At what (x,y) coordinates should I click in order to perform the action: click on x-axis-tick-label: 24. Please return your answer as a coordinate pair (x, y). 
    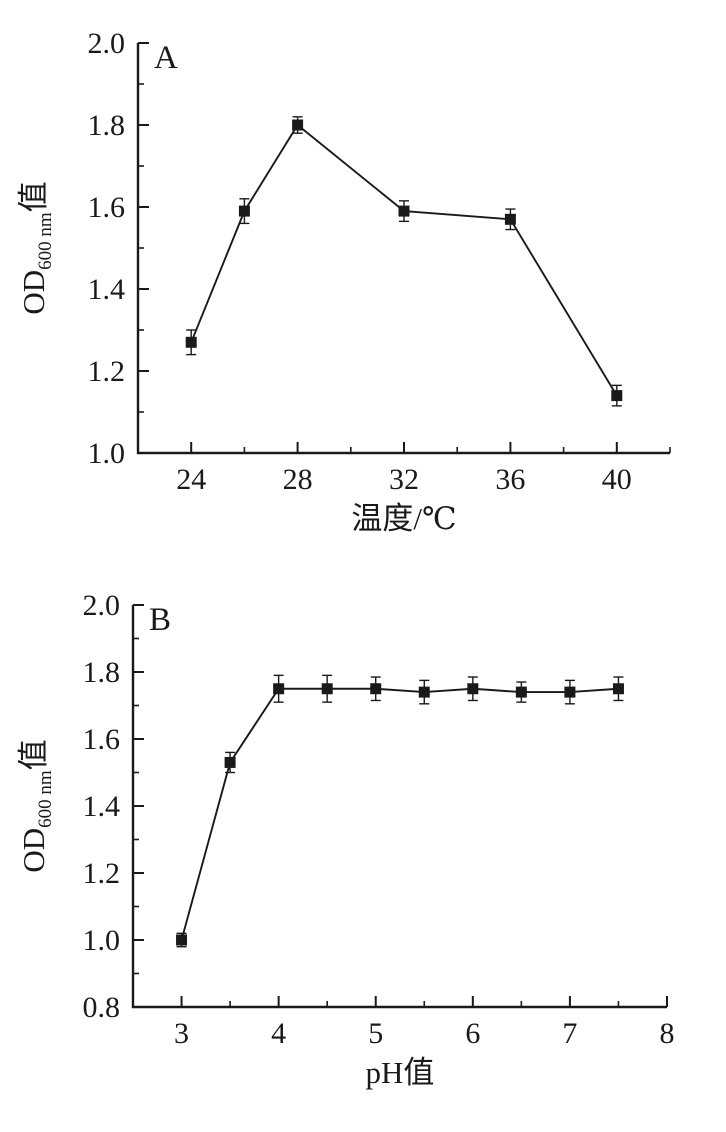
    Looking at the image, I should click on (191, 479).